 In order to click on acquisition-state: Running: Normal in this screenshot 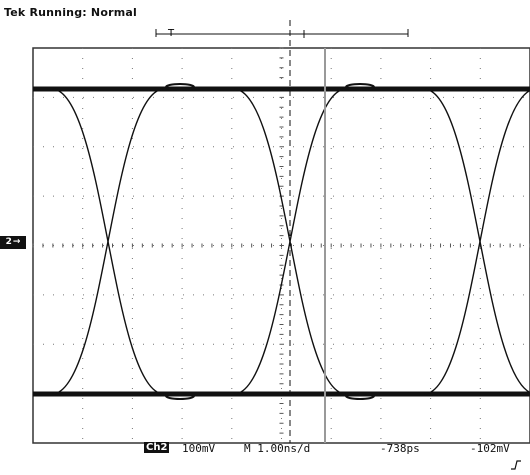, I will do `click(83, 12)`.